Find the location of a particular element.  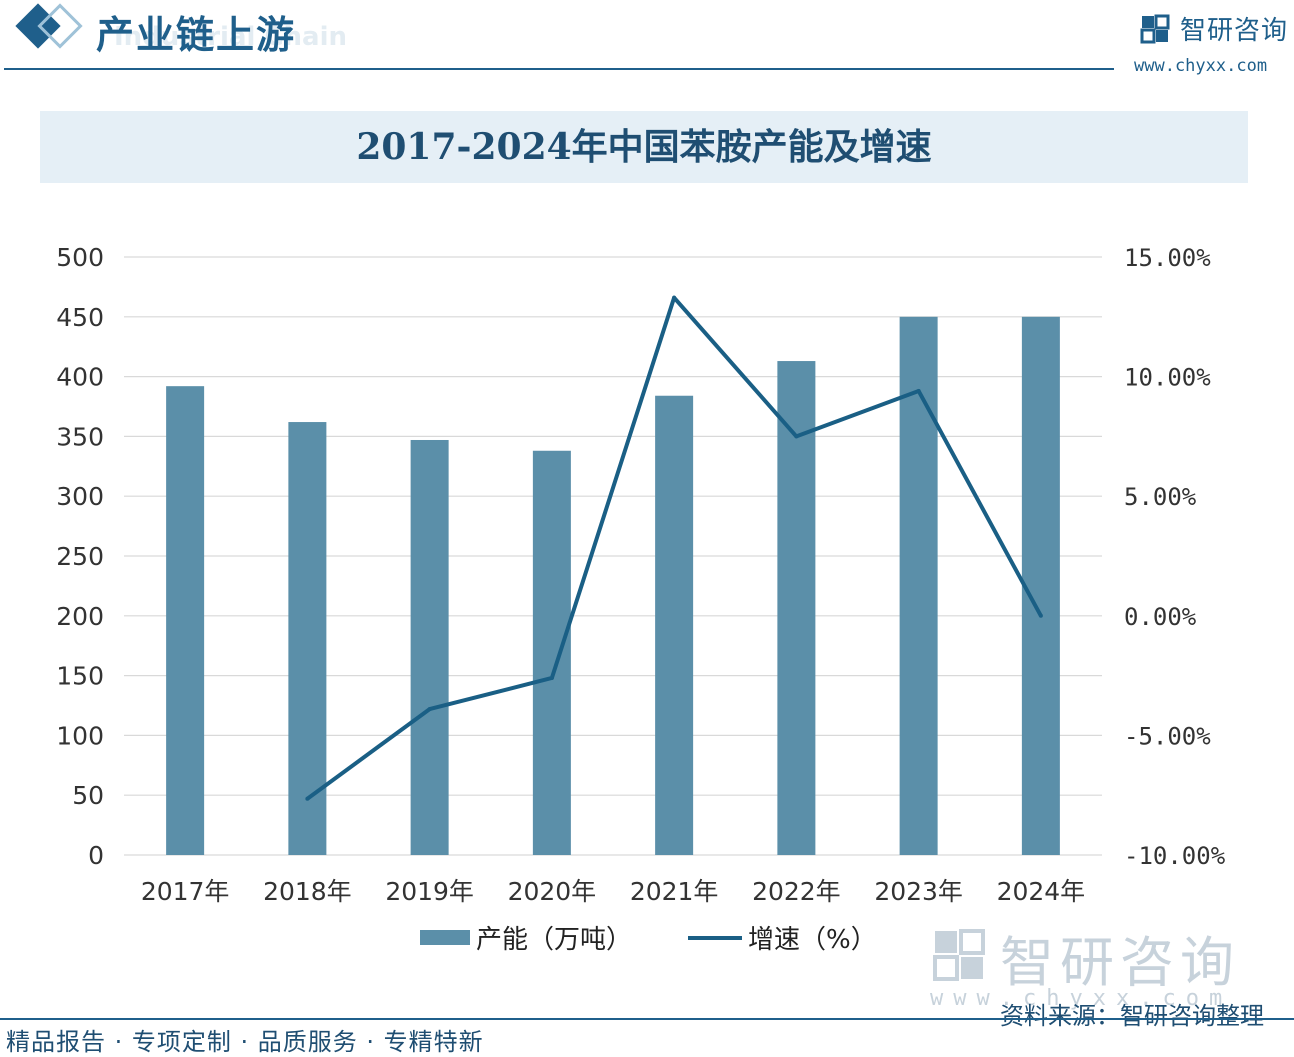

x-tick-label: 2024年 is located at coordinates (1041, 891).